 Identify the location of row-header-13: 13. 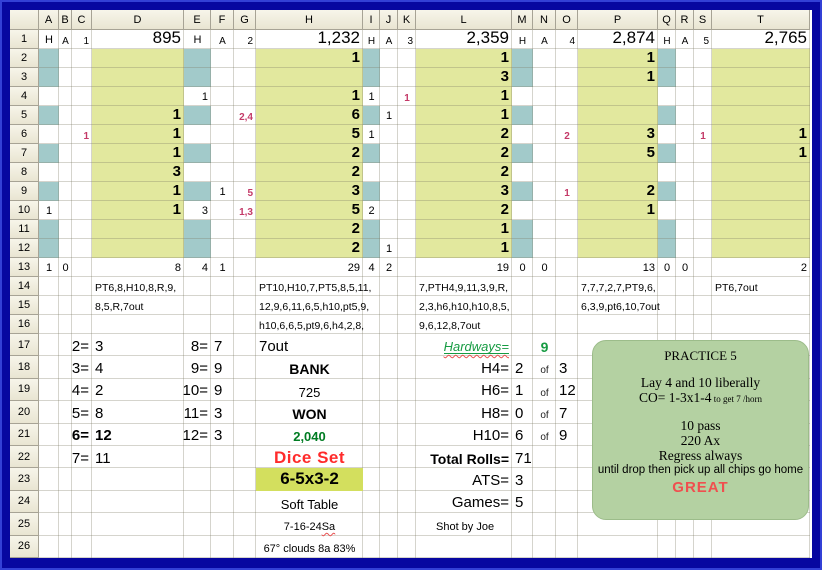
(24, 267).